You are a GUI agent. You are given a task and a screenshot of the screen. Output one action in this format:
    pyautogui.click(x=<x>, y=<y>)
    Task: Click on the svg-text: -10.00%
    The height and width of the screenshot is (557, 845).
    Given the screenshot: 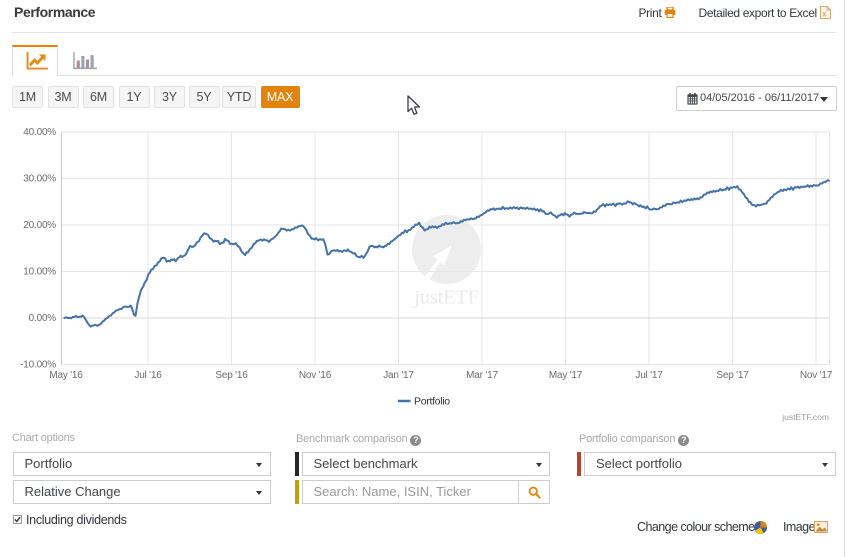 What is the action you would take?
    pyautogui.click(x=38, y=365)
    